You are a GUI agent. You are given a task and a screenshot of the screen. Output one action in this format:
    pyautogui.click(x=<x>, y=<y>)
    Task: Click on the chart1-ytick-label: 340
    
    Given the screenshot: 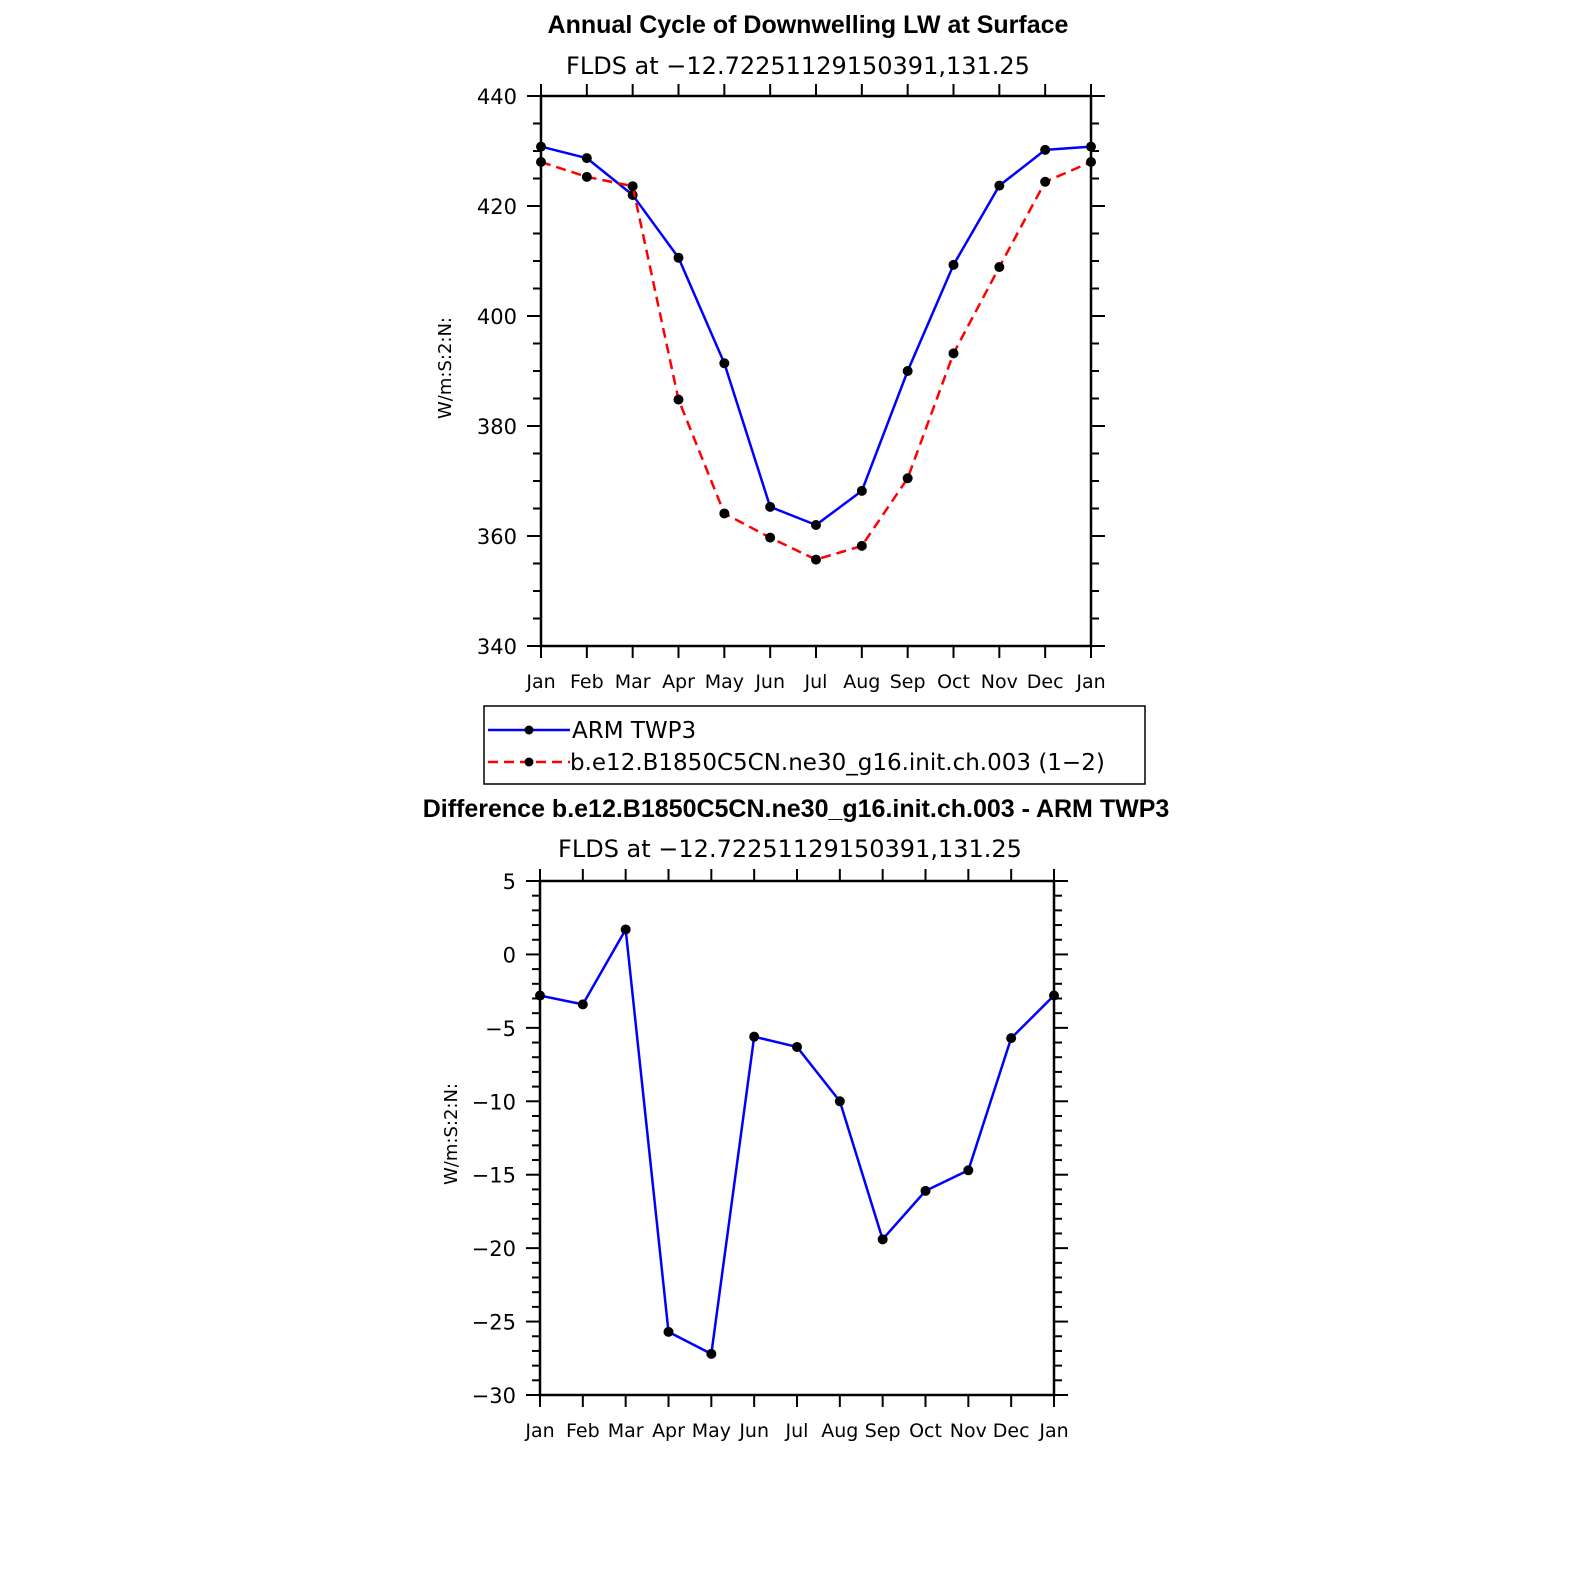 What is the action you would take?
    pyautogui.click(x=497, y=647)
    